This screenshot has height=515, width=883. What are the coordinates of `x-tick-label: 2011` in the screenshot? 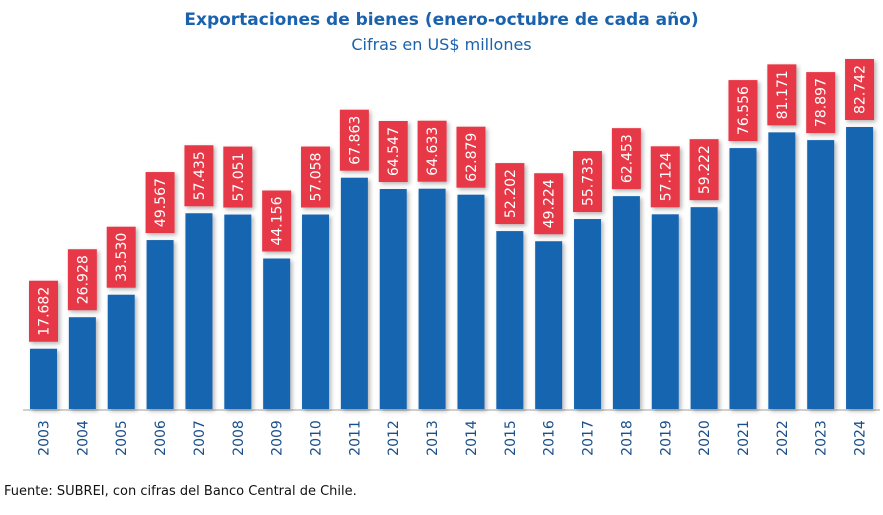 It's located at (355, 438).